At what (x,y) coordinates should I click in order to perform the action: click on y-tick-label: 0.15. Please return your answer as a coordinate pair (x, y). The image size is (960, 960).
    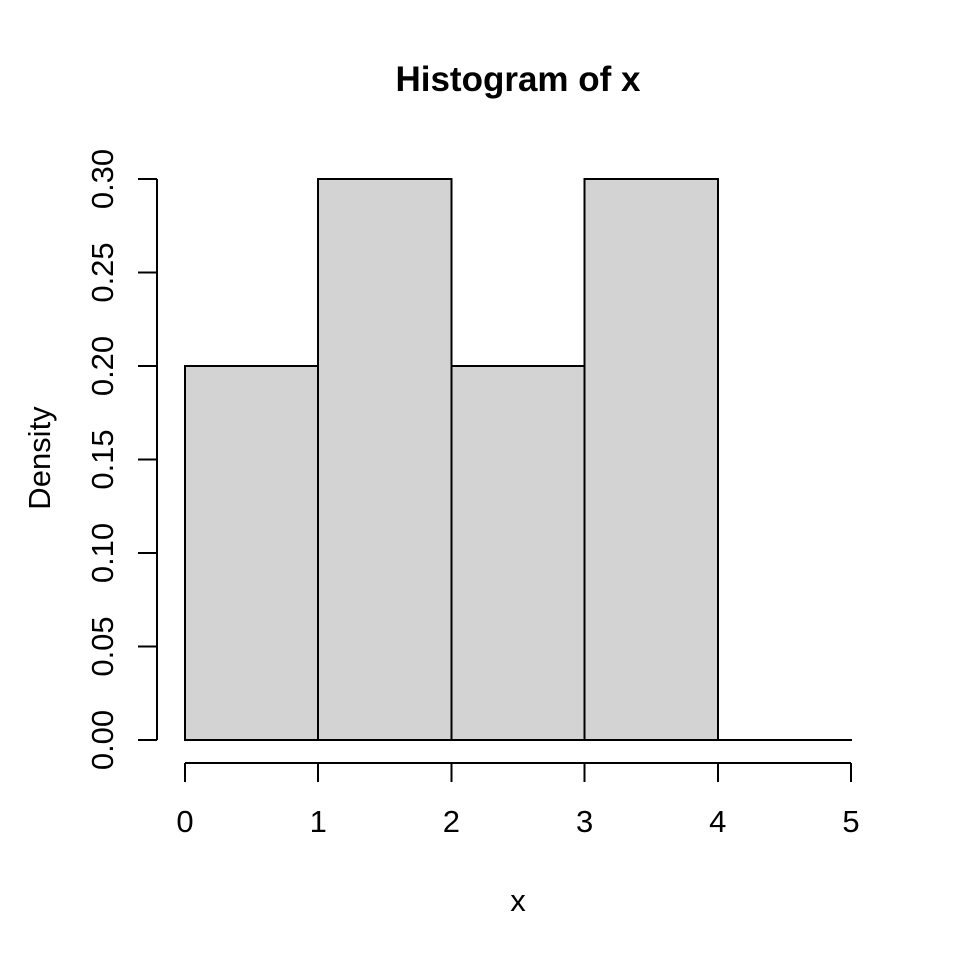
    Looking at the image, I should click on (102, 459).